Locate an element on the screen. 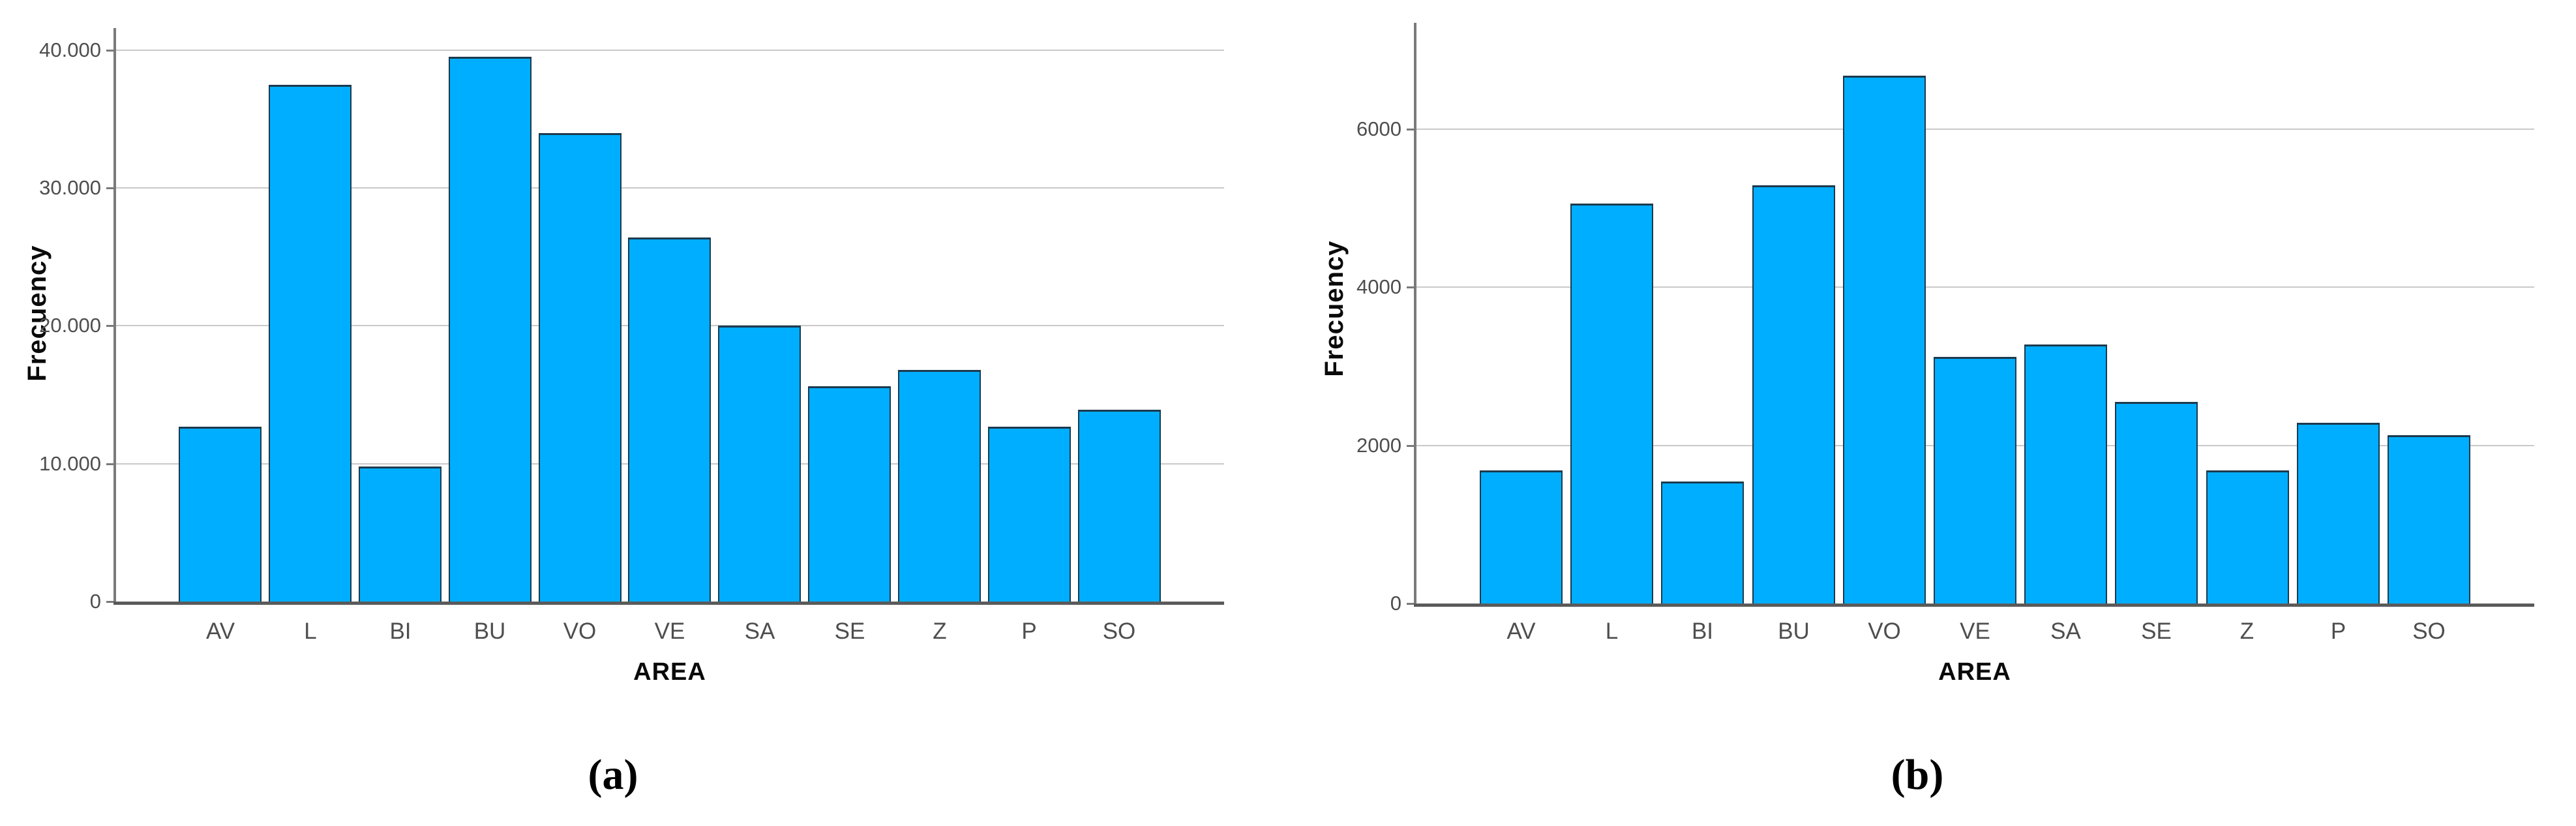  y-tick-label: 10.000 is located at coordinates (70, 464).